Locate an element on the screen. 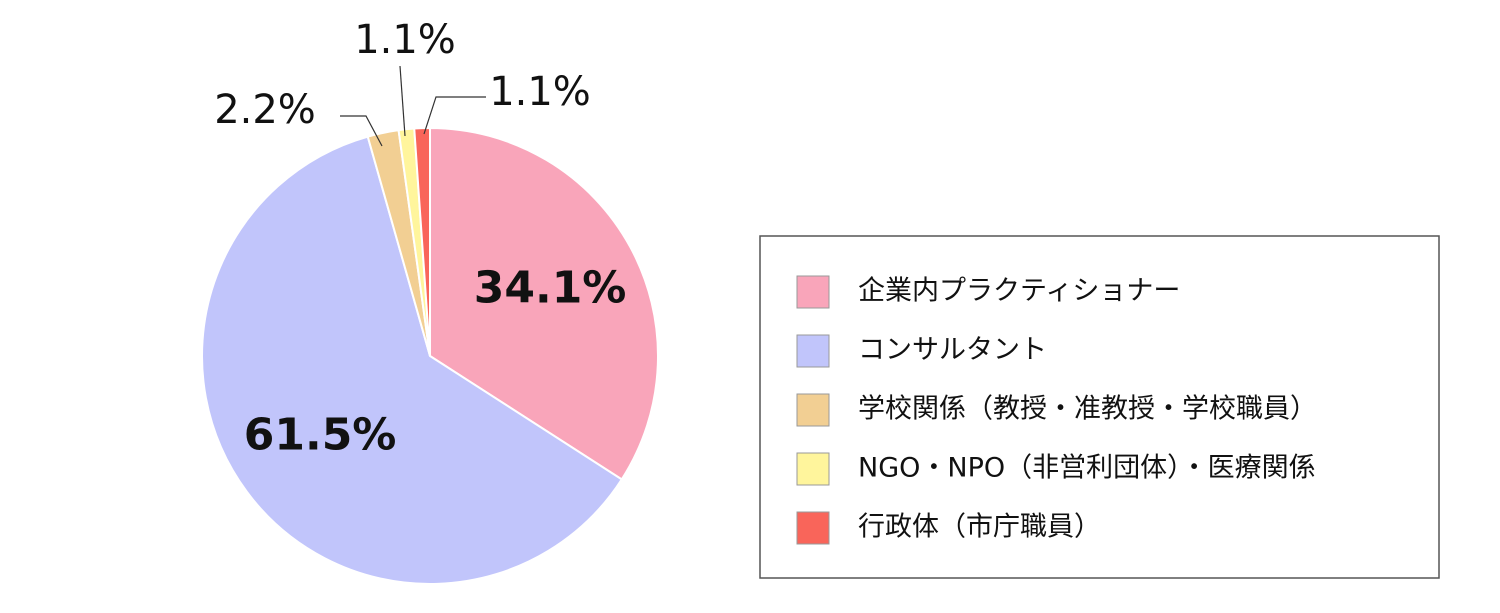 This screenshot has height=613, width=1500. value-label: 61.5% is located at coordinates (320, 434).